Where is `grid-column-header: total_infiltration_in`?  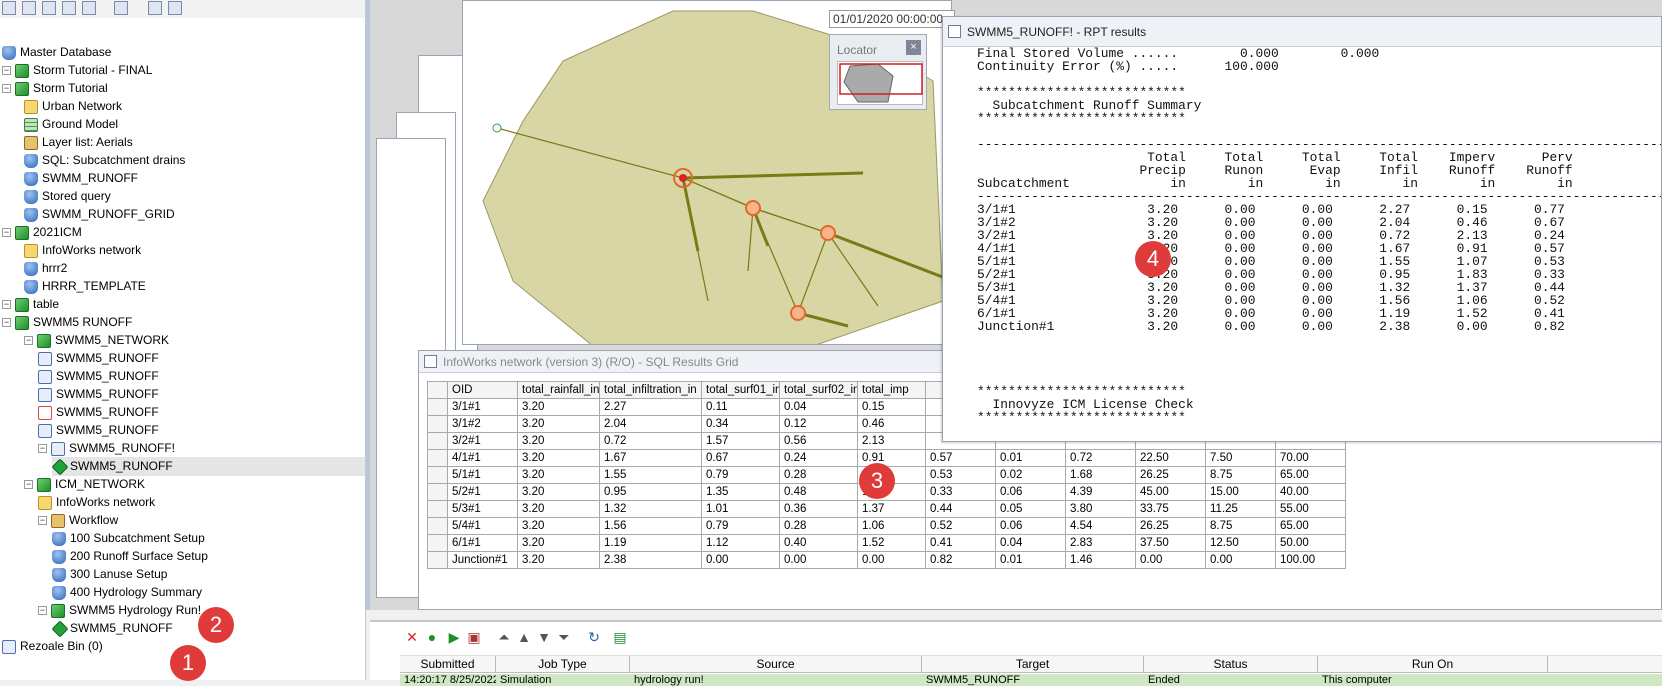
grid-column-header: total_infiltration_in is located at coordinates (650, 390).